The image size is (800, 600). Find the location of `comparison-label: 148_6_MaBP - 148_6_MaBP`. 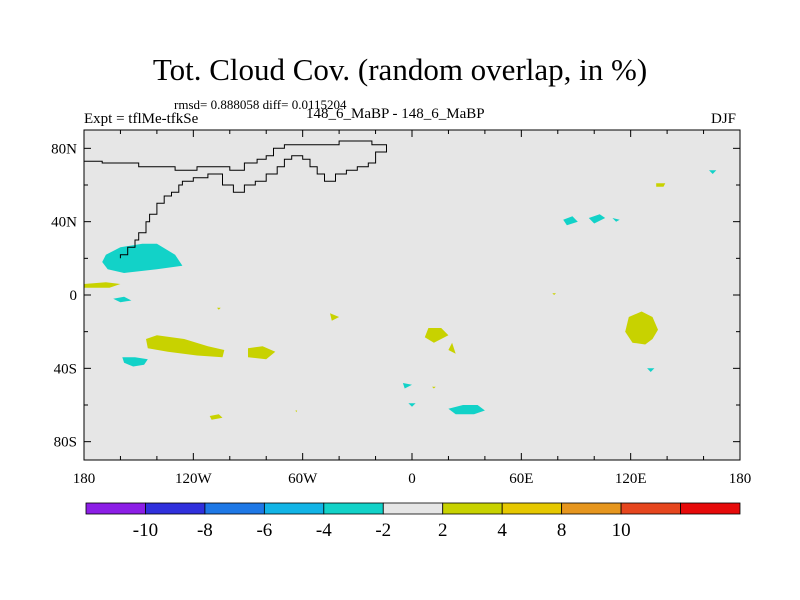

comparison-label: 148_6_MaBP - 148_6_MaBP is located at coordinates (395, 114).